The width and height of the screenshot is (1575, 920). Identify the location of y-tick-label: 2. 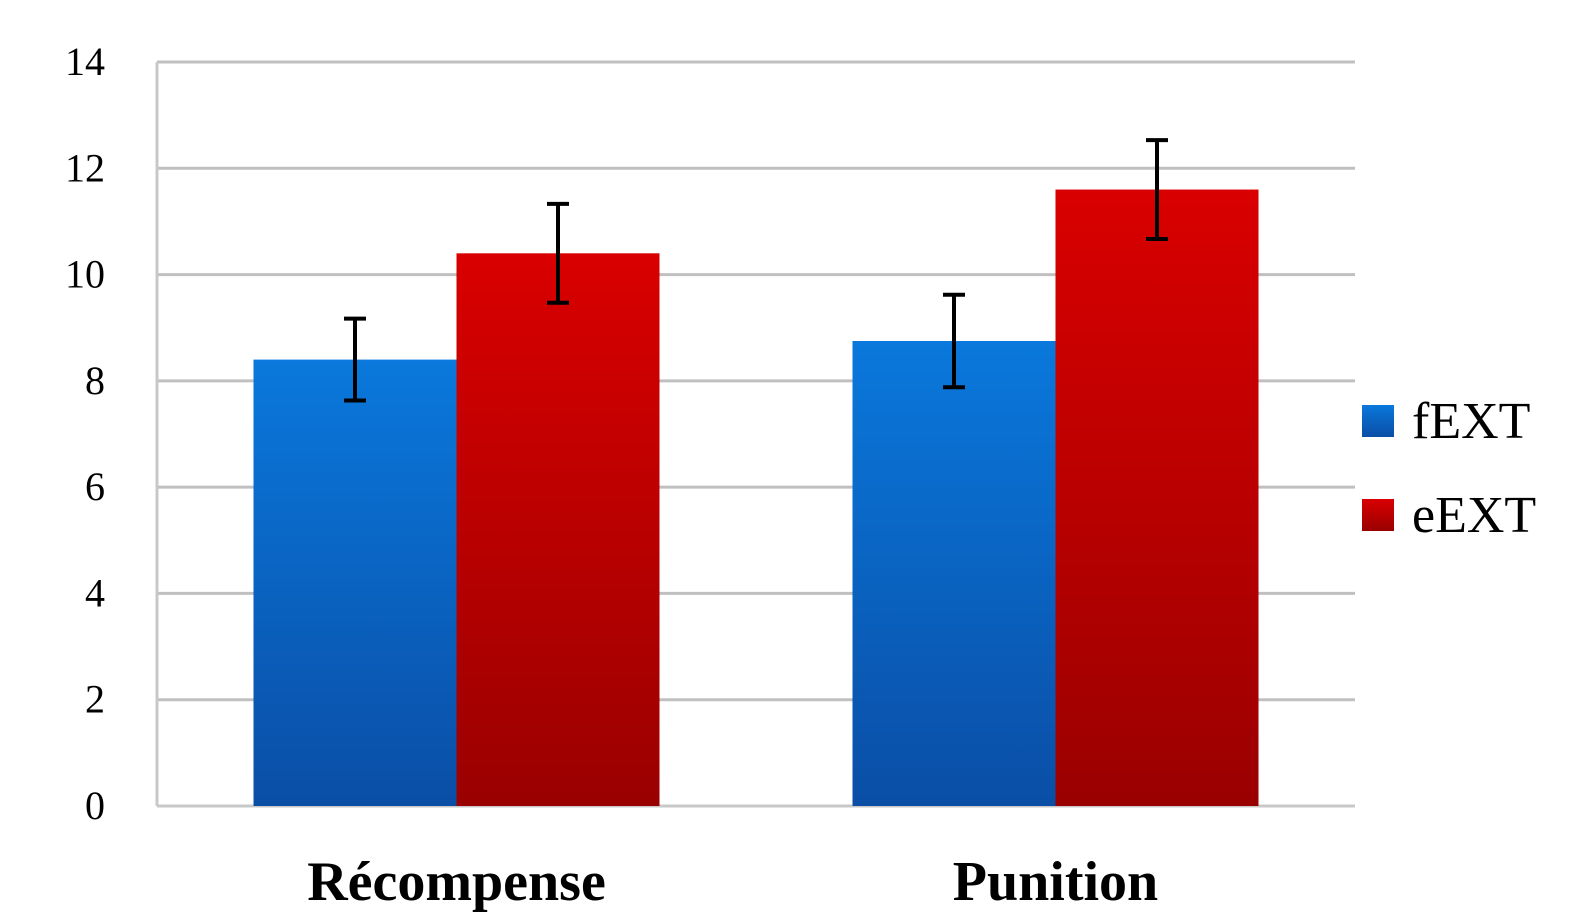
(95, 699).